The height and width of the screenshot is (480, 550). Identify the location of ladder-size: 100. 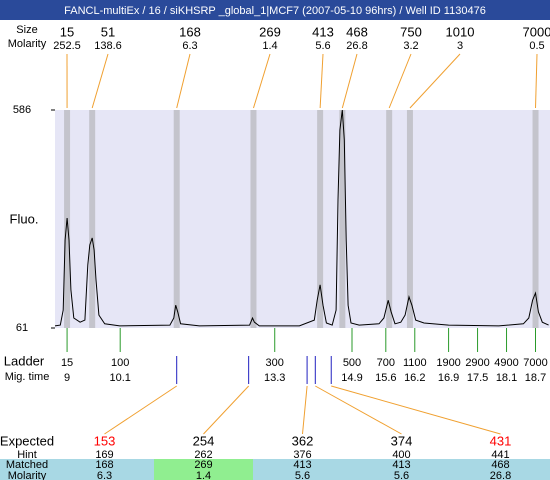
(120, 363).